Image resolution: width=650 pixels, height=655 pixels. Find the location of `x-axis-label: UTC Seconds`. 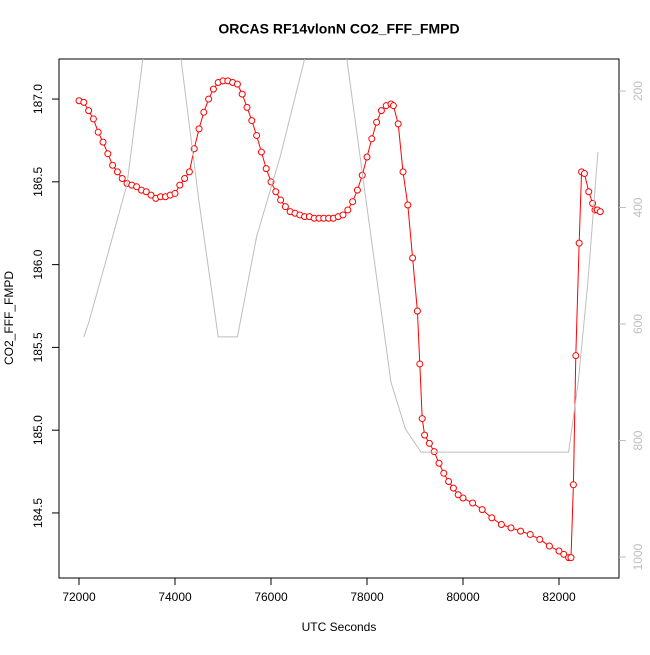

x-axis-label: UTC Seconds is located at coordinates (339, 627).